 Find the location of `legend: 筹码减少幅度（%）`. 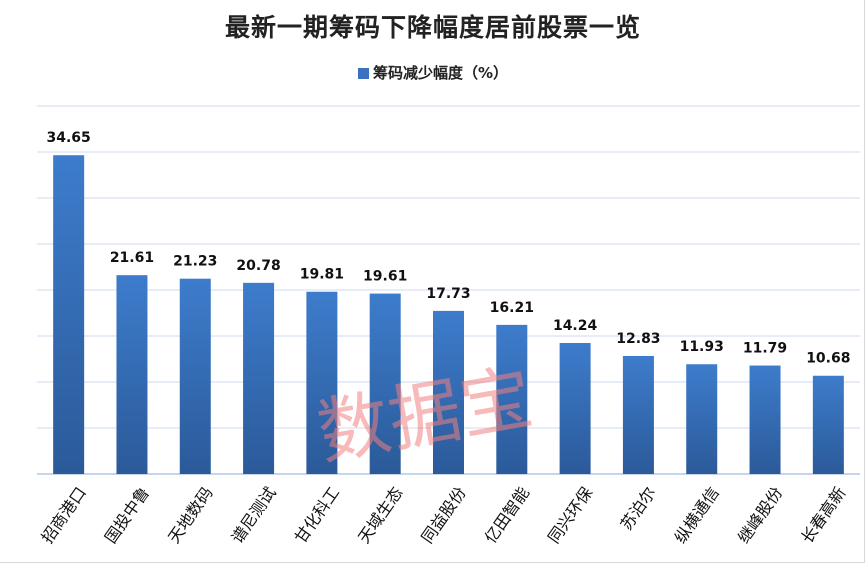

legend: 筹码减少幅度（%） is located at coordinates (433, 72).